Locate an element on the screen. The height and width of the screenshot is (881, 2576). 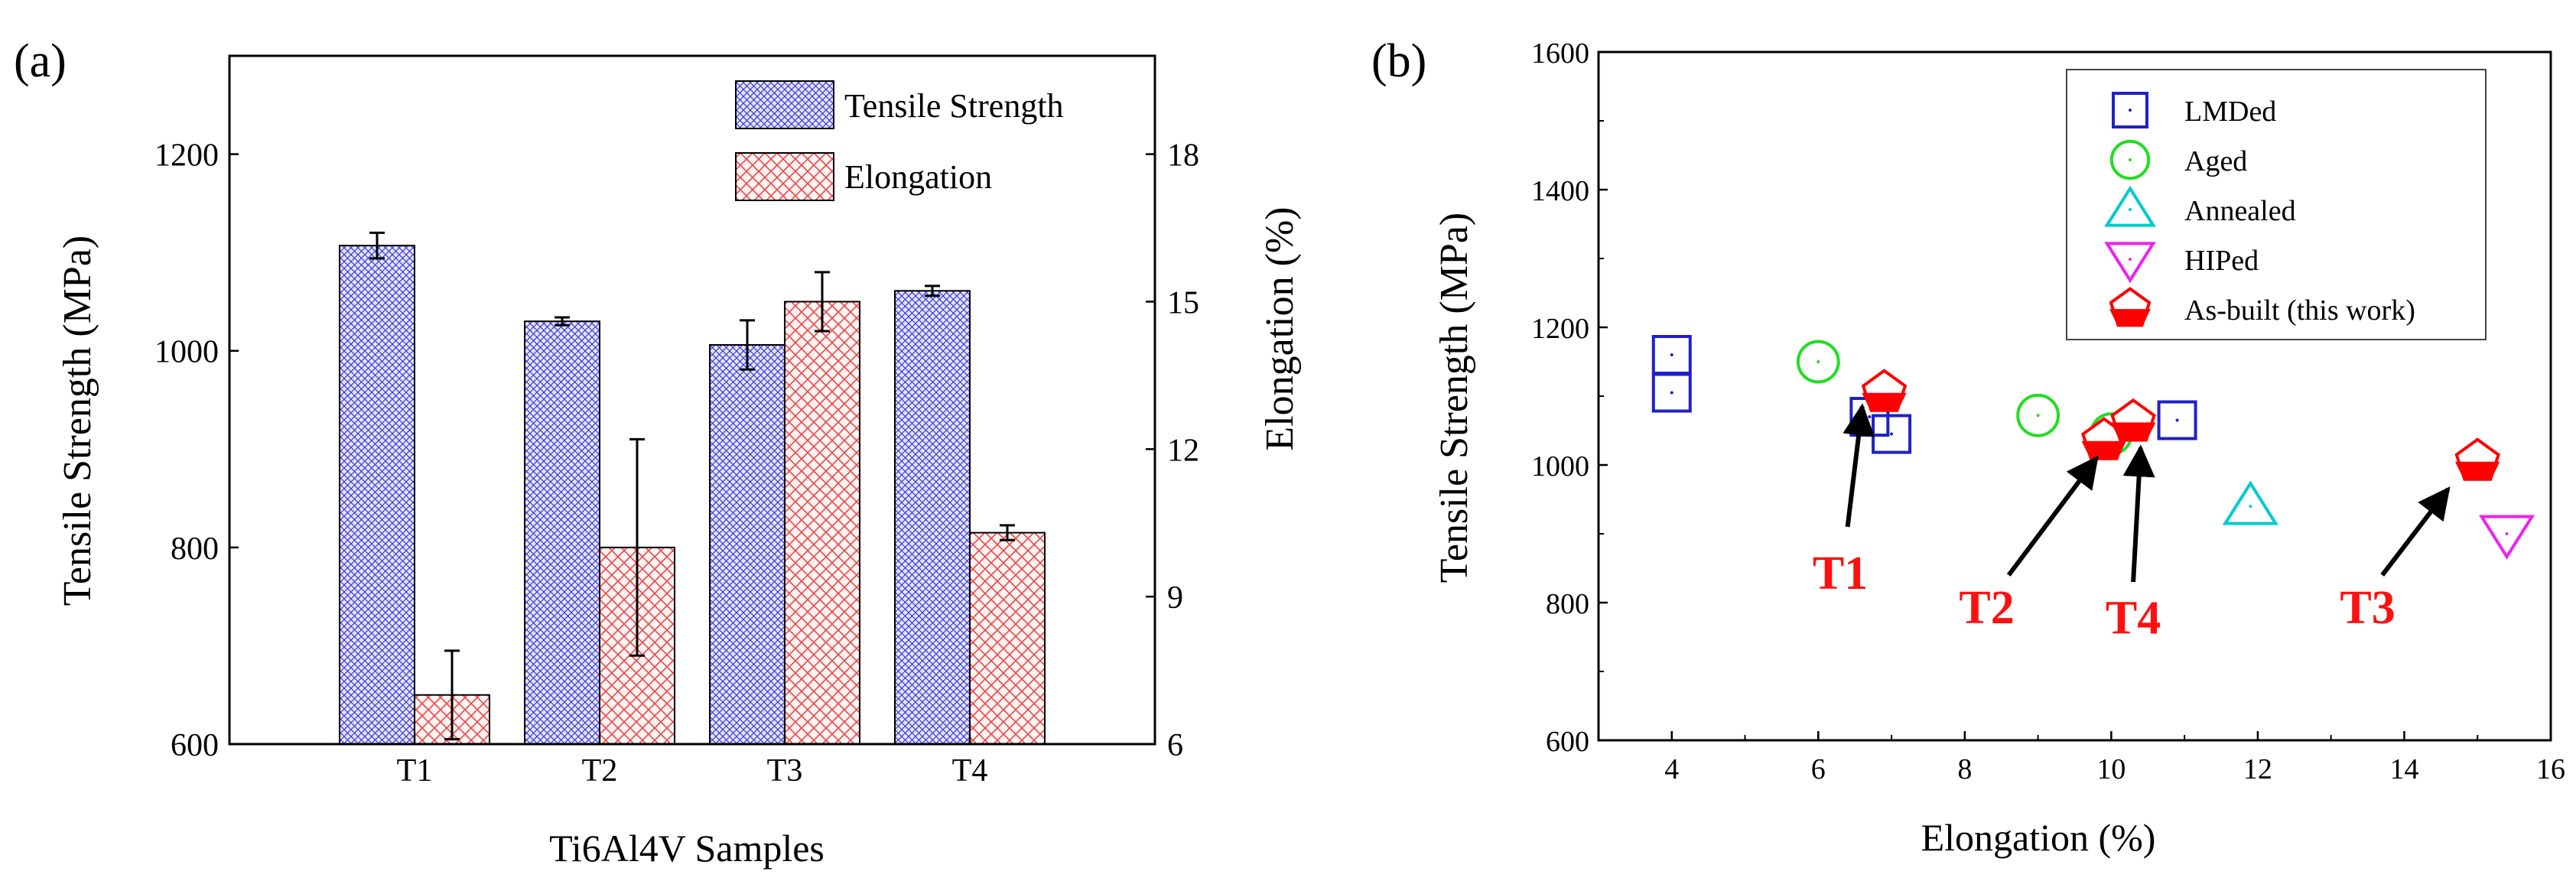
y-tick-label: 1400 is located at coordinates (1560, 191).